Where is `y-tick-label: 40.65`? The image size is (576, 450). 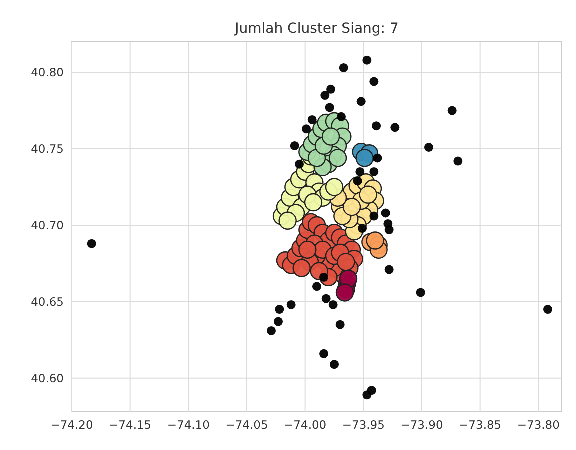
y-tick-label: 40.65 is located at coordinates (47, 301).